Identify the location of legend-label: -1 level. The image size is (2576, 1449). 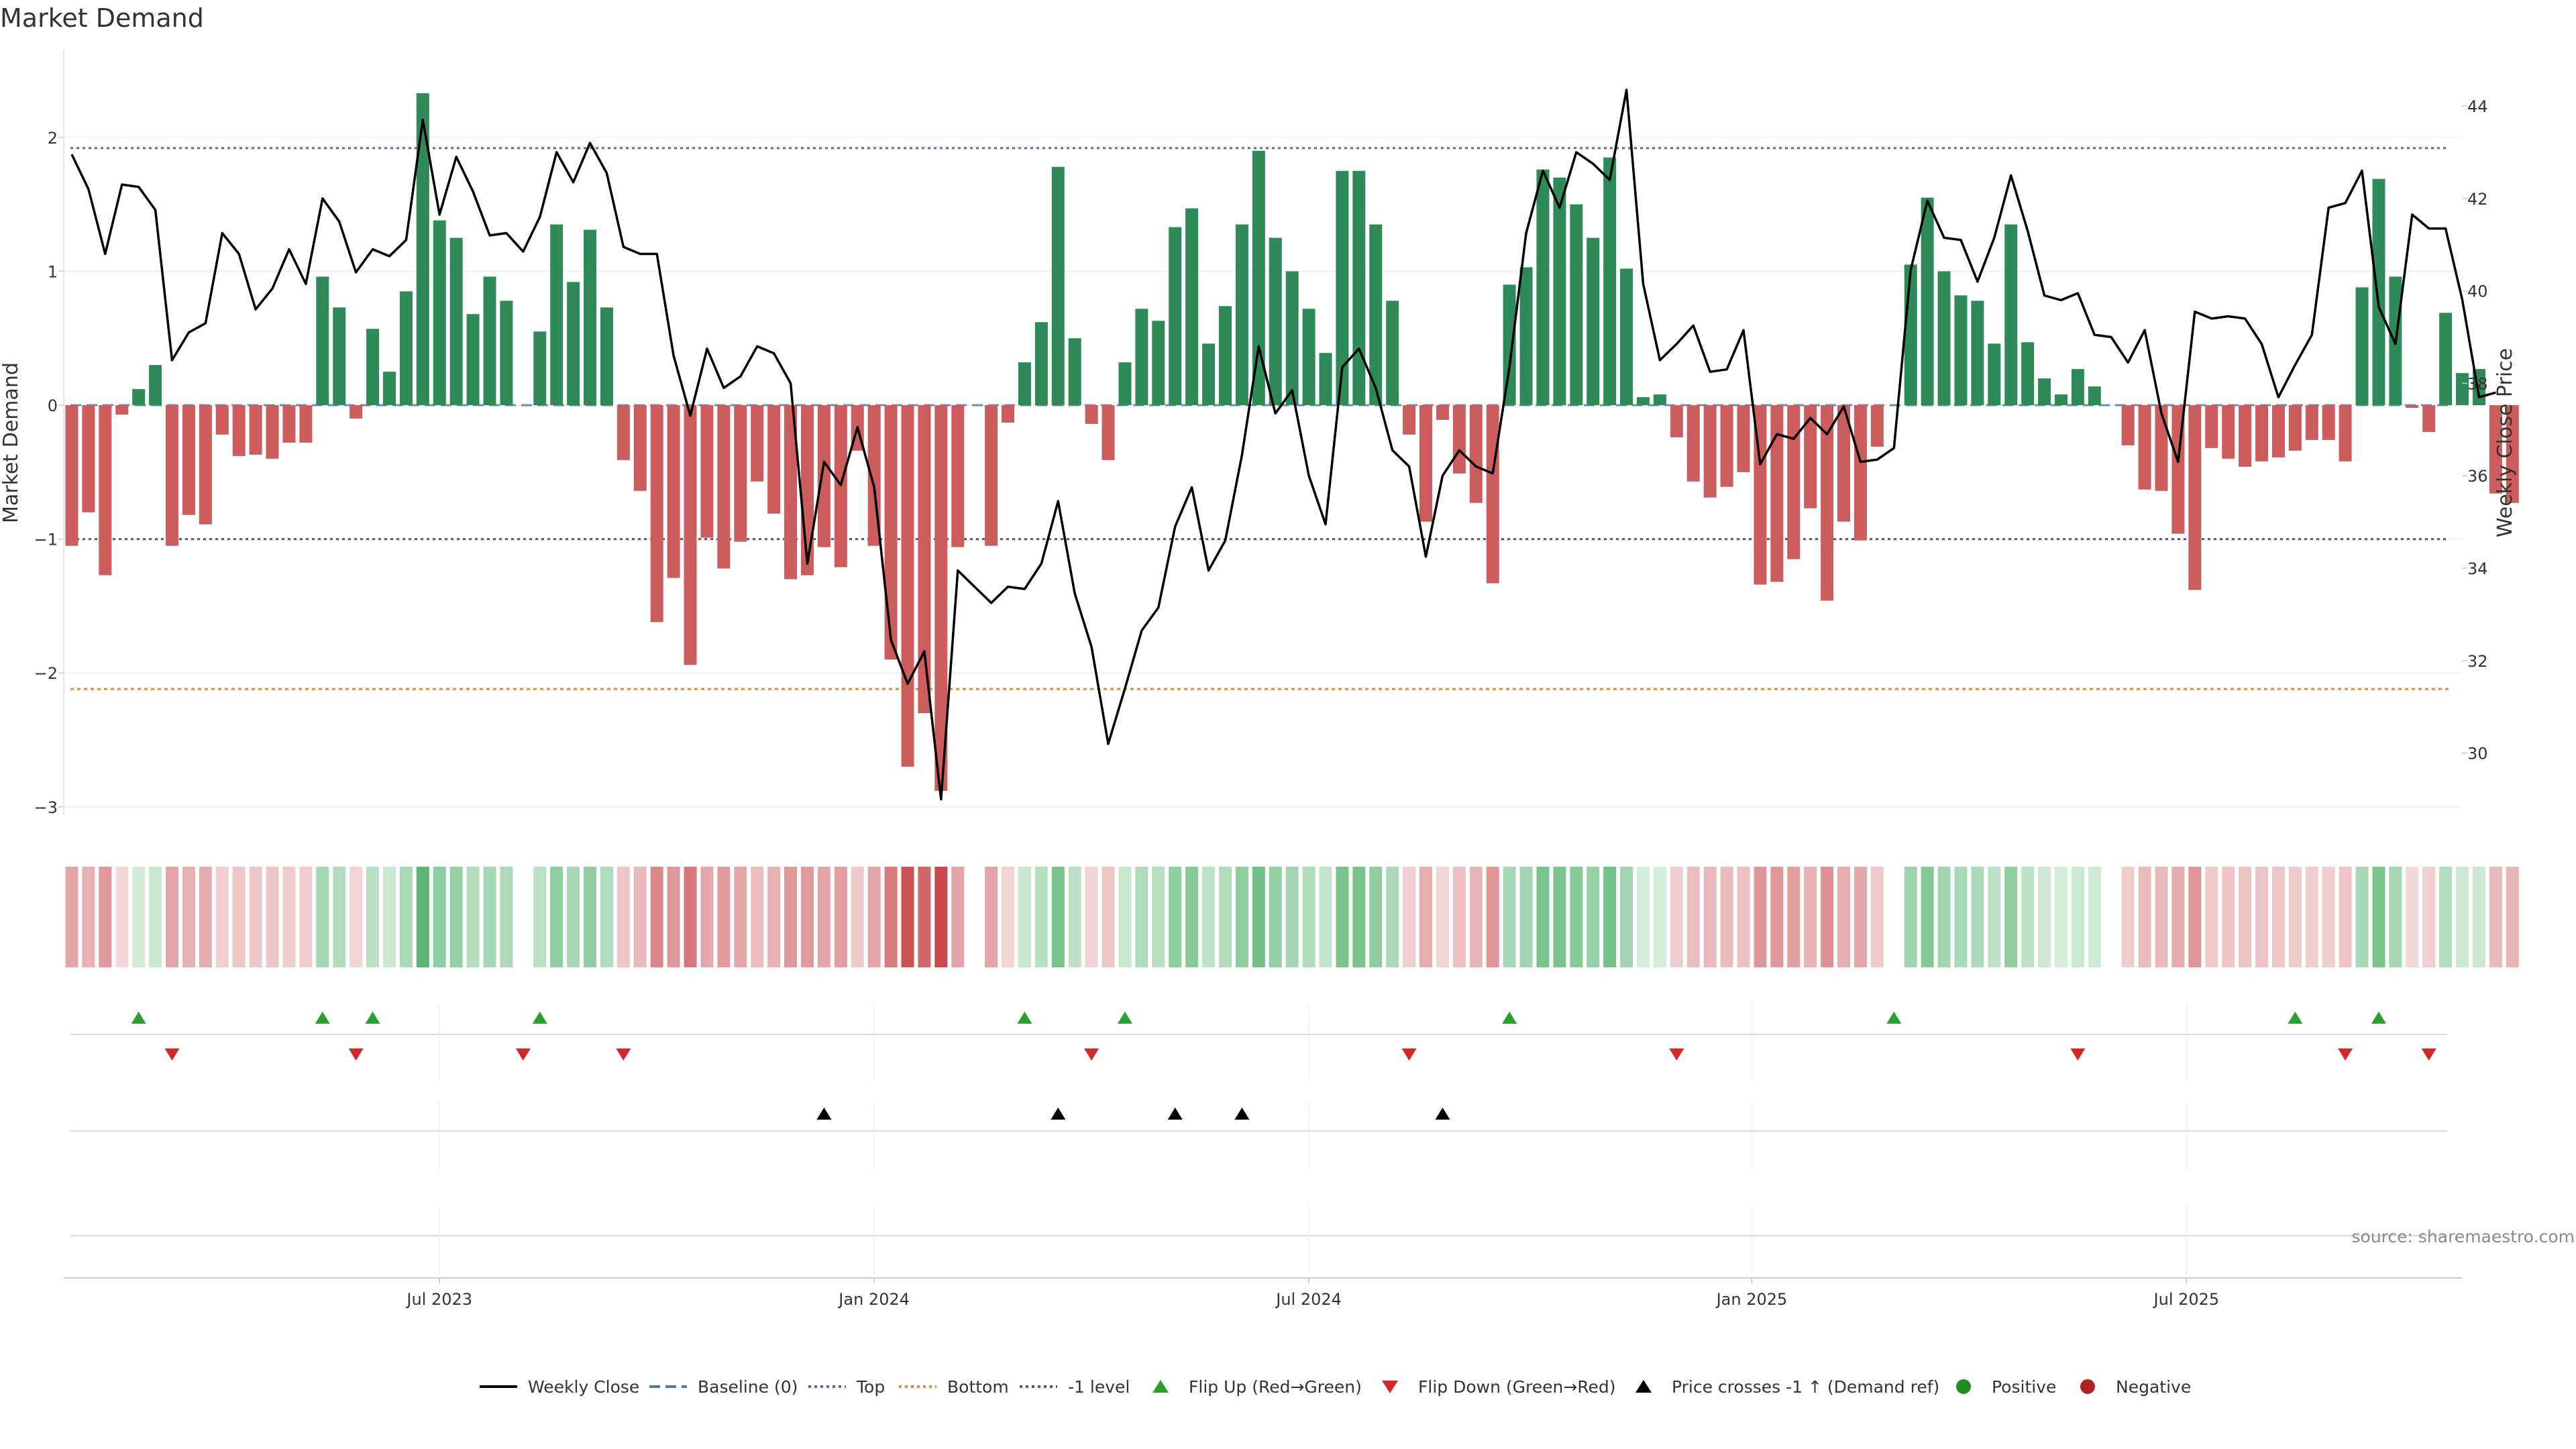
(1099, 1387).